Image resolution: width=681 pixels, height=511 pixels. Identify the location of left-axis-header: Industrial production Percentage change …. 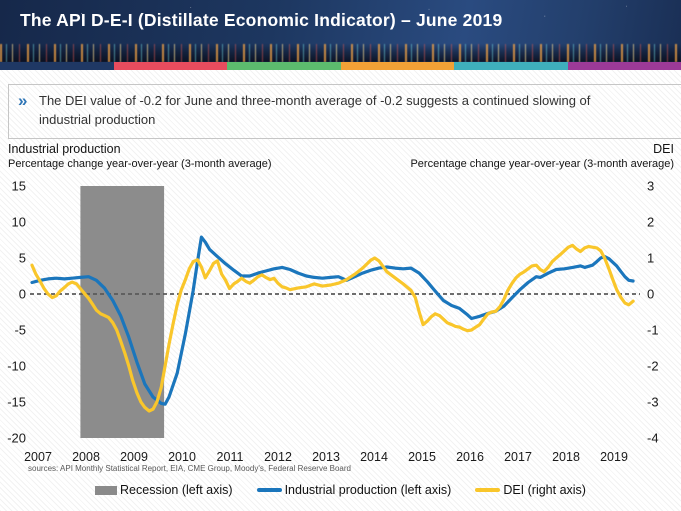
(140, 156).